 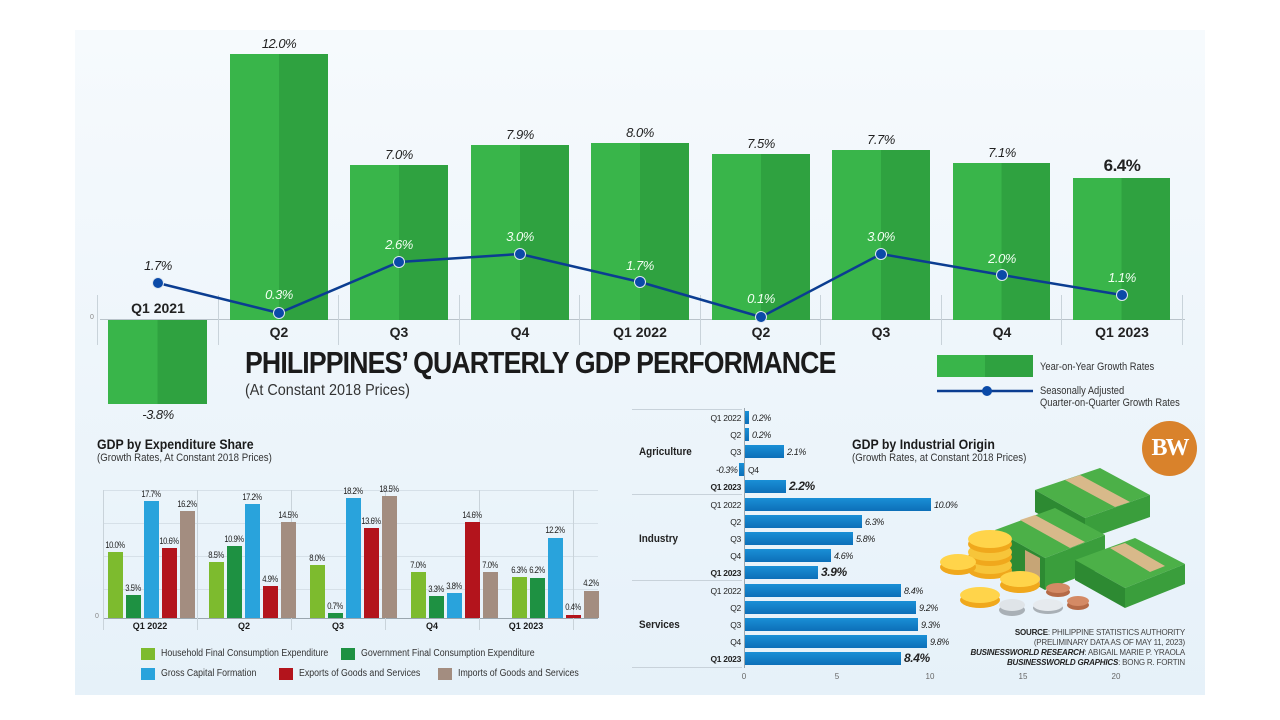 What do you see at coordinates (519, 570) in the screenshot?
I see `value-label: 6.3%` at bounding box center [519, 570].